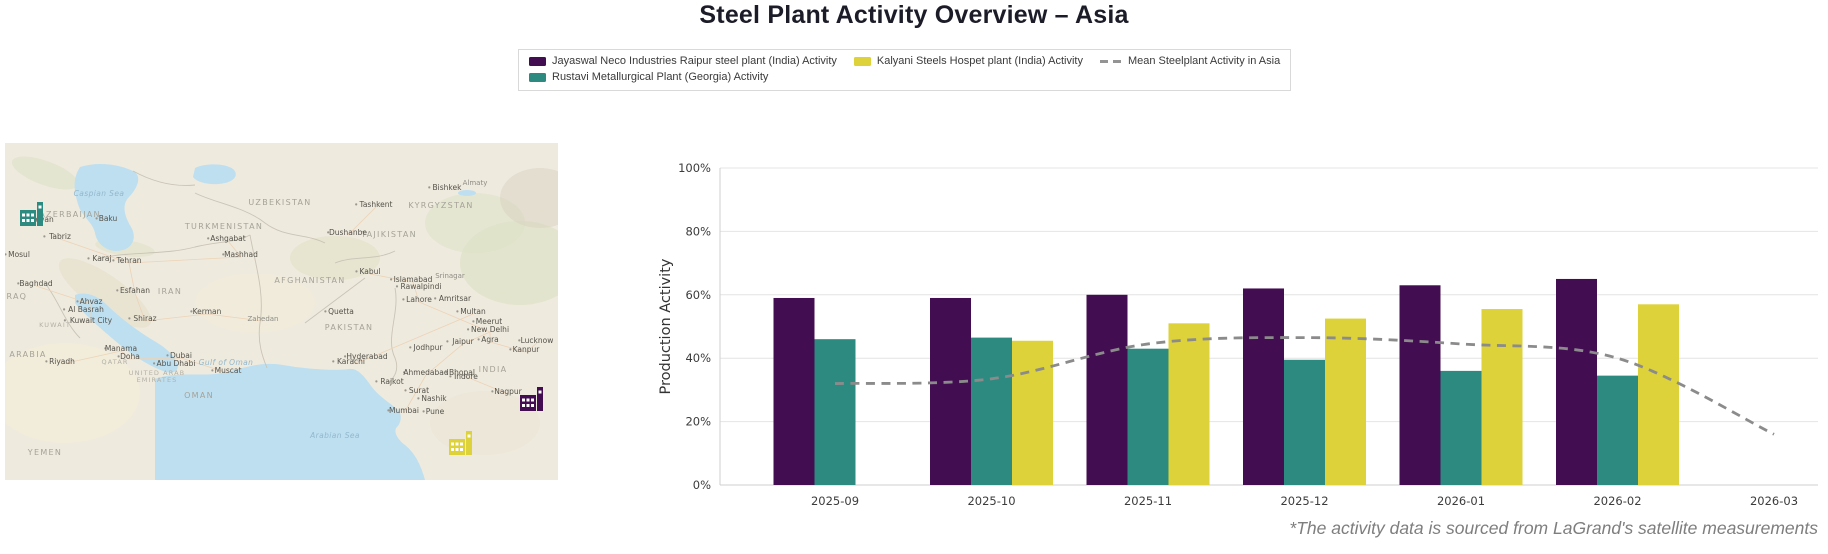 This screenshot has width=1828, height=554. What do you see at coordinates (489, 321) in the screenshot?
I see `city-label: Meerut` at bounding box center [489, 321].